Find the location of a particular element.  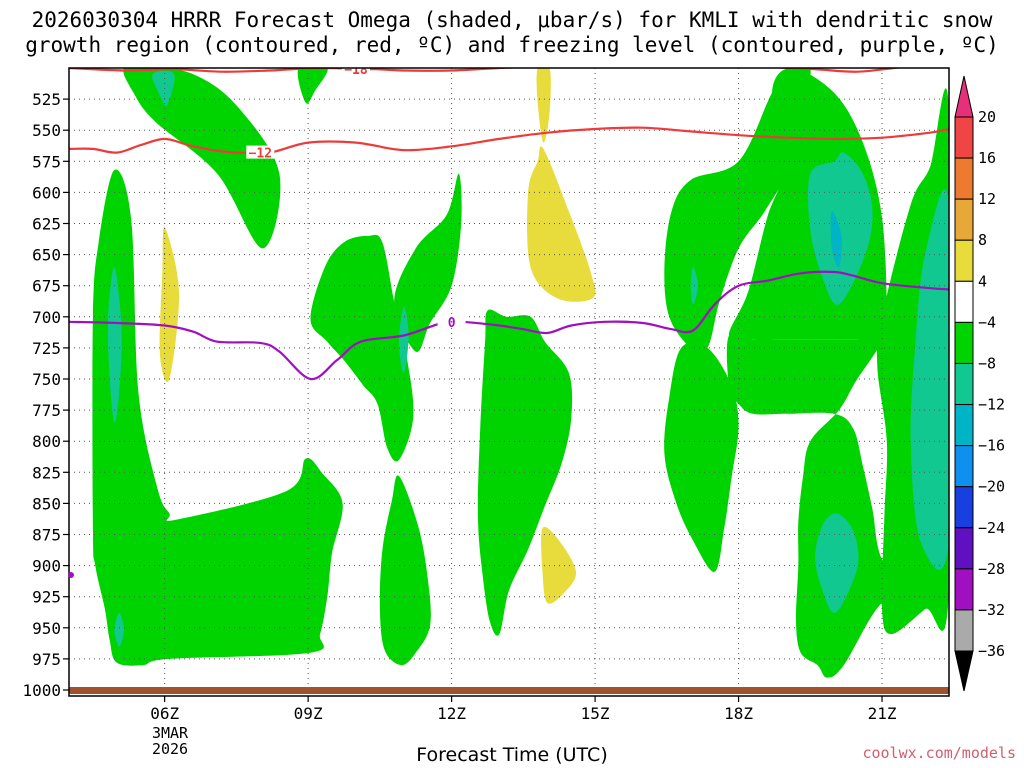

colorbar-bottom-arrow is located at coordinates (964, 671).